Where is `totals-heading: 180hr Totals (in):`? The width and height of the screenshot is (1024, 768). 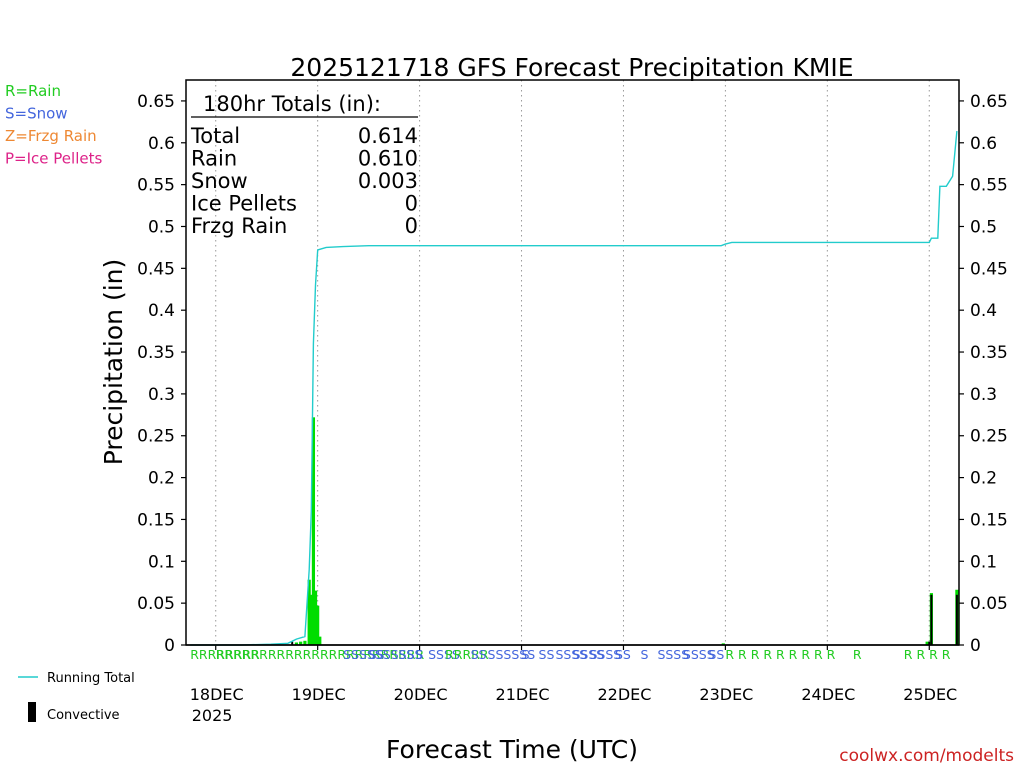 totals-heading: 180hr Totals (in): is located at coordinates (292, 104).